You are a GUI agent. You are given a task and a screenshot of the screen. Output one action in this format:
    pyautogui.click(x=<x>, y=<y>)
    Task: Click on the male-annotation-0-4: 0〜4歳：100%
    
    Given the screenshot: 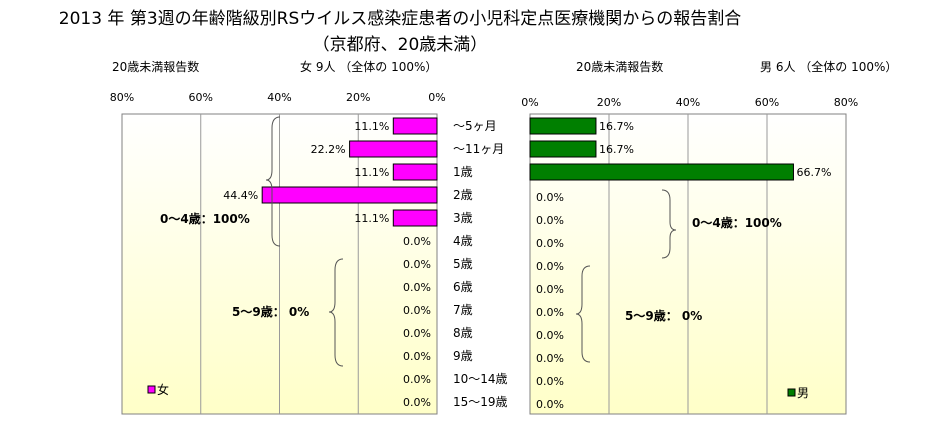 What is the action you would take?
    pyautogui.click(x=737, y=222)
    